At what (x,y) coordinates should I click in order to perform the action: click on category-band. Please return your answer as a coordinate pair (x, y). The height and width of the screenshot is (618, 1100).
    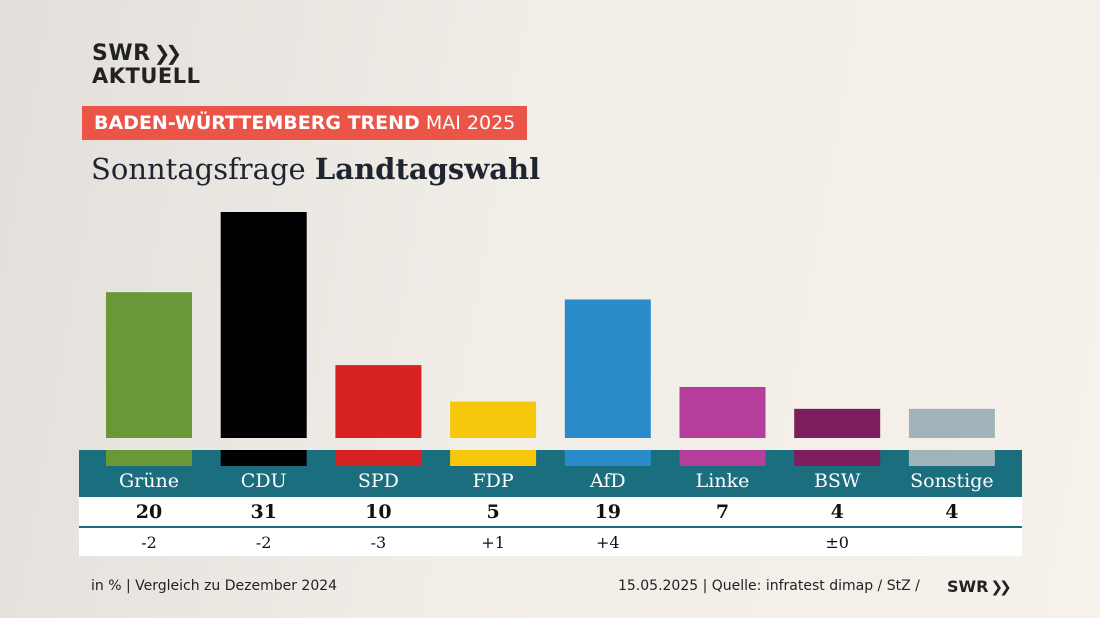
    Looking at the image, I should click on (550, 473).